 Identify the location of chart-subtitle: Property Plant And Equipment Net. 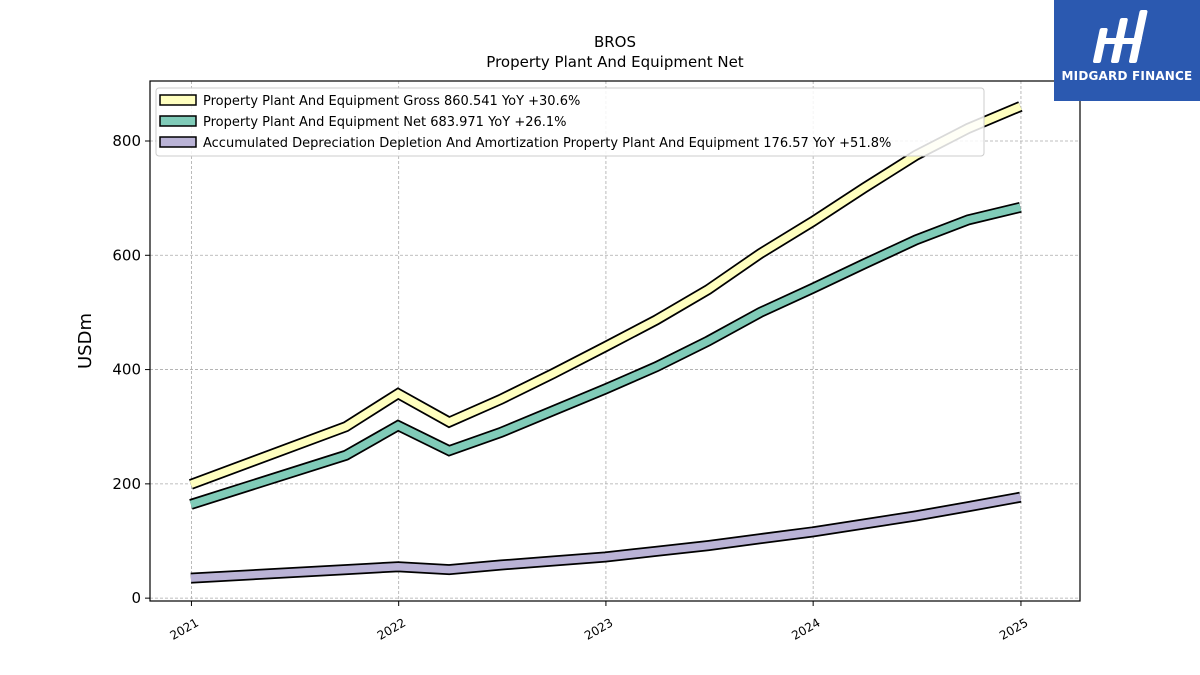
(615, 62).